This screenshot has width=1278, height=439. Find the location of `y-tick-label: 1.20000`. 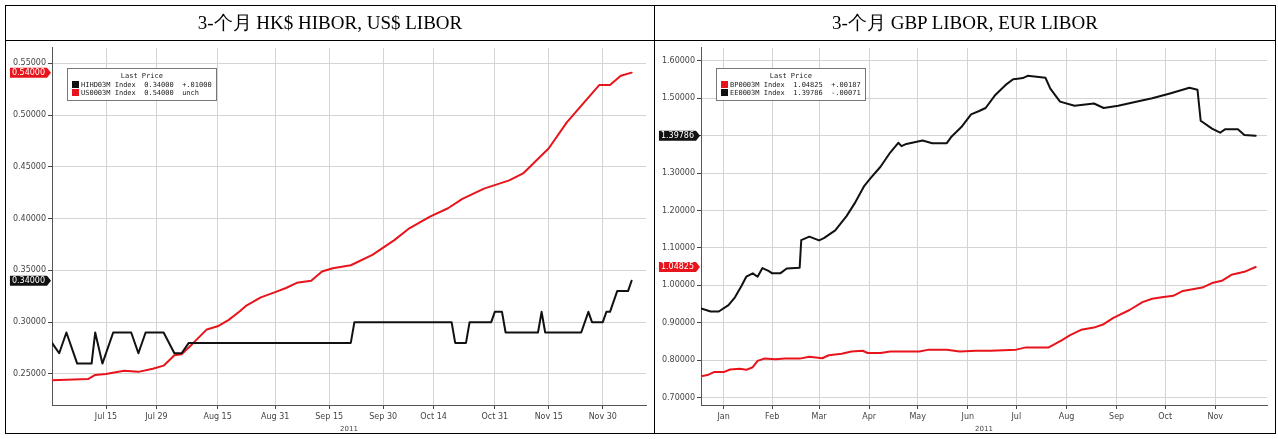

y-tick-label: 1.20000 is located at coordinates (678, 210).